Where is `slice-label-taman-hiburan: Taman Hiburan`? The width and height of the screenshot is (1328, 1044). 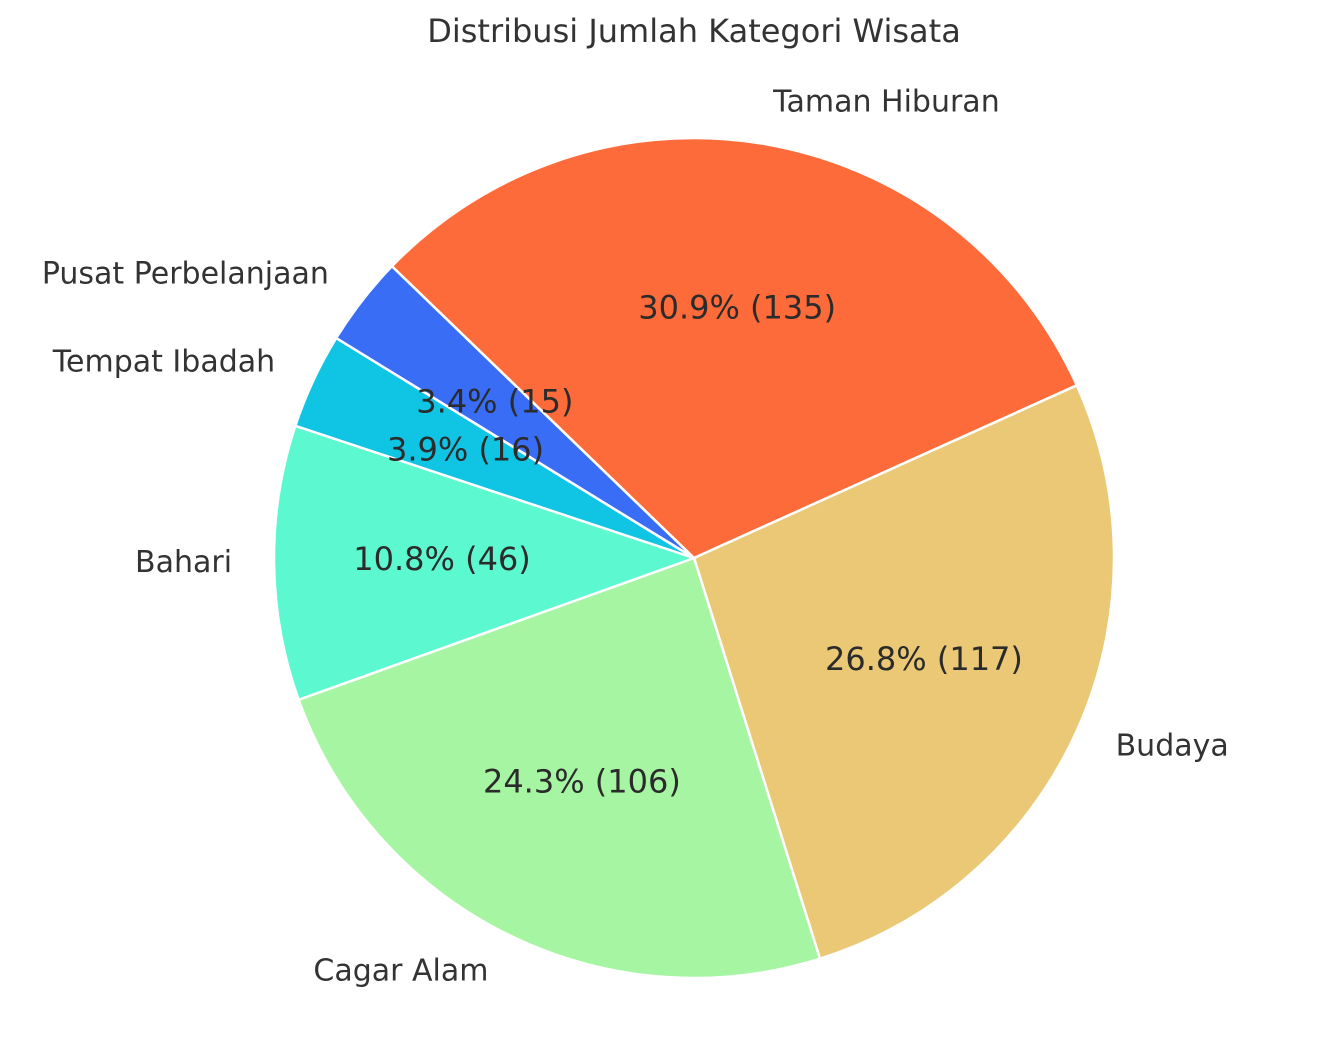
slice-label-taman-hiburan: Taman Hiburan is located at coordinates (886, 101).